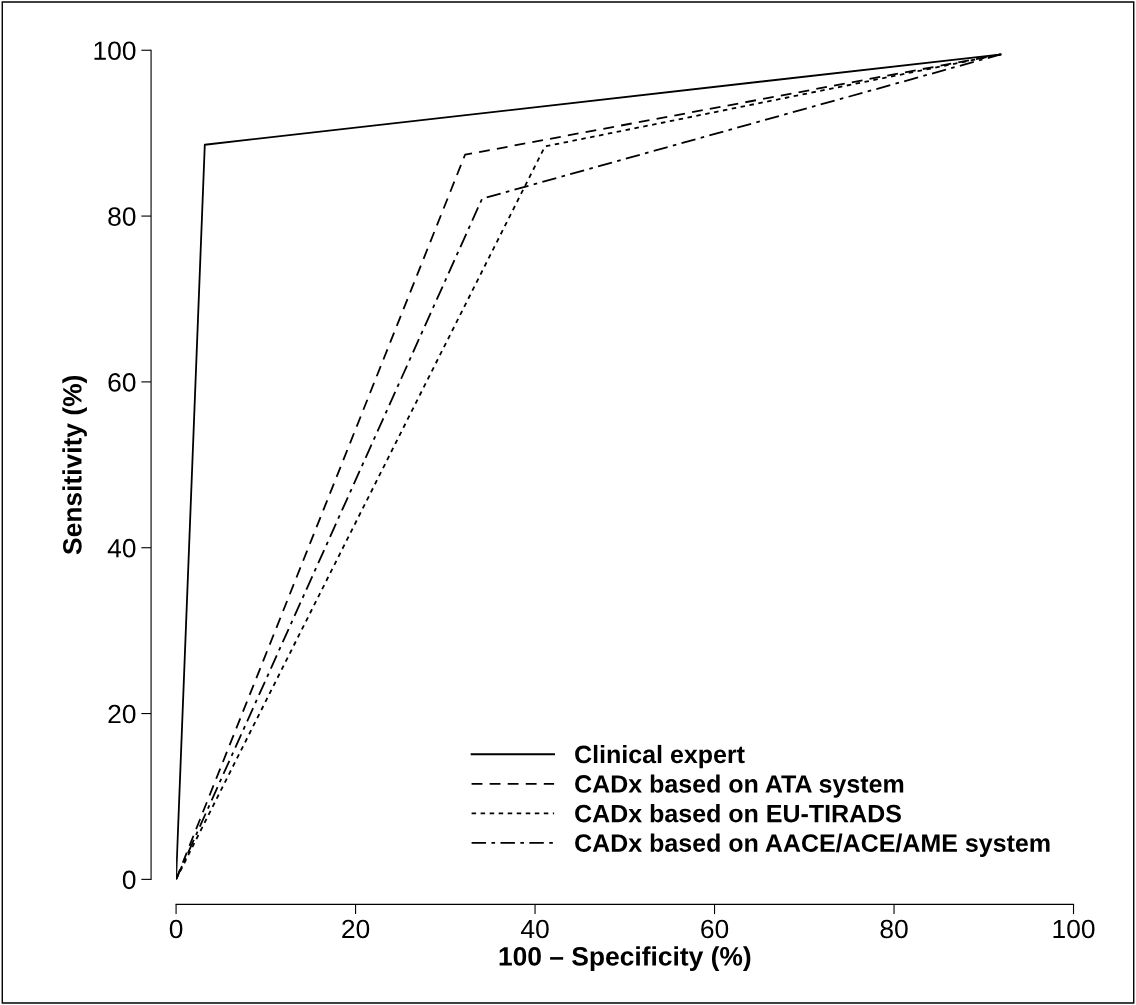  What do you see at coordinates (115, 51) in the screenshot?
I see `y-tick-label: 100` at bounding box center [115, 51].